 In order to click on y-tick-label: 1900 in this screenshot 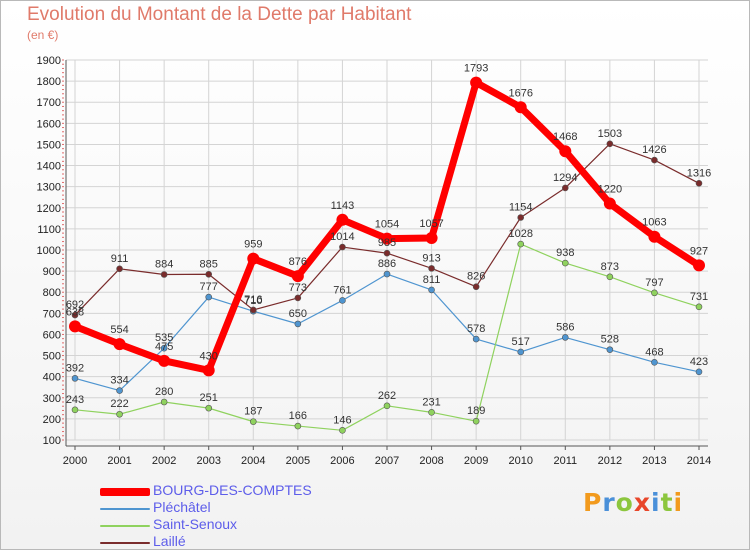, I will do `click(49, 61)`.